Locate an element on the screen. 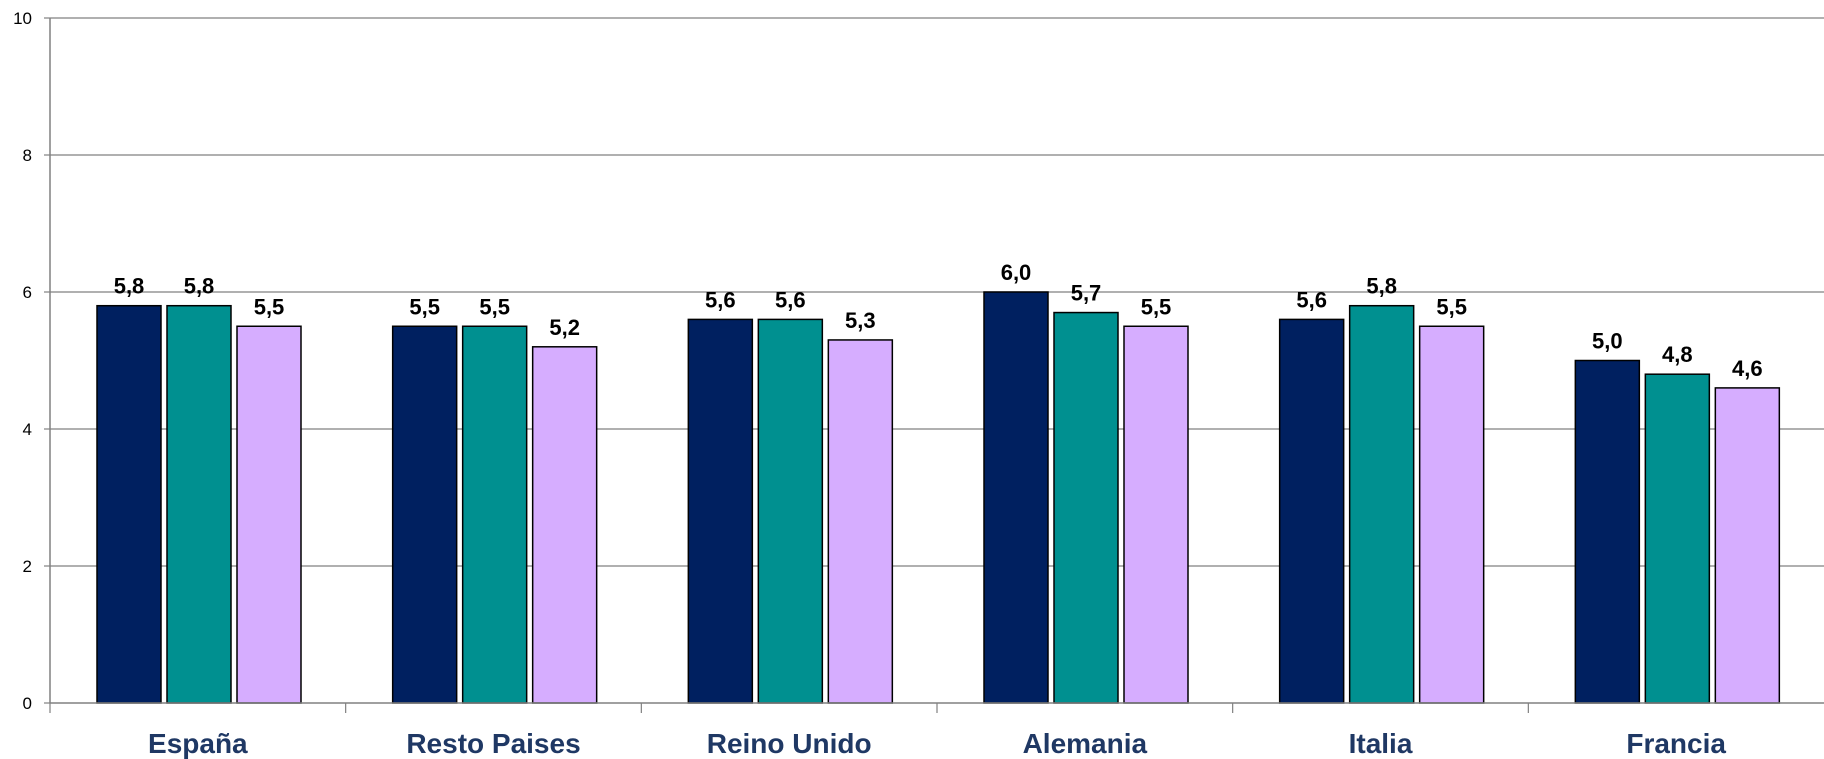 The image size is (1824, 759). category-label: Reino Unido is located at coordinates (789, 743).